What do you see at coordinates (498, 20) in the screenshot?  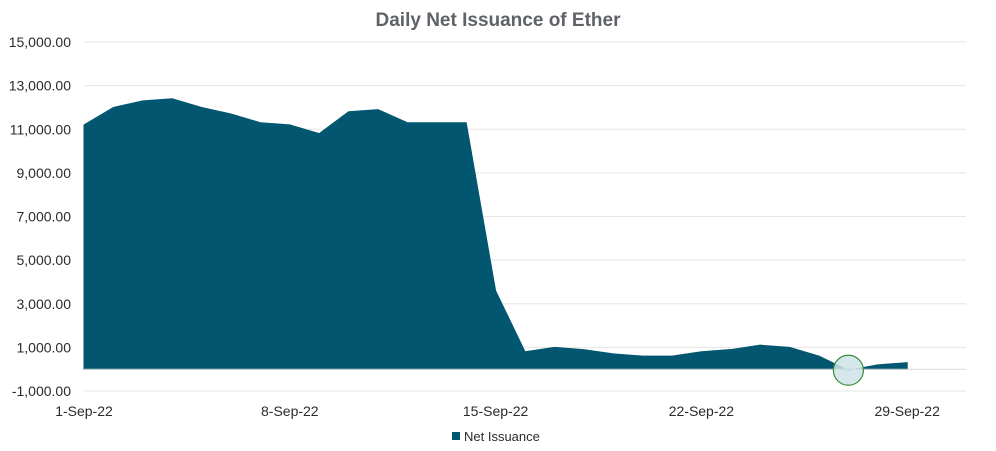 I see `chart-title: Daily Net Issuance of Ether` at bounding box center [498, 20].